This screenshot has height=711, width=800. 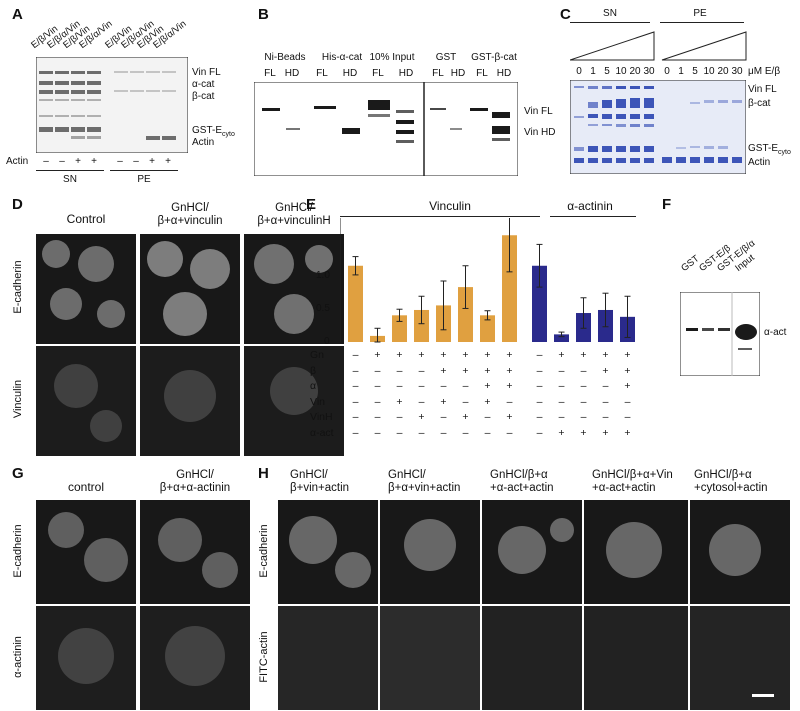 I want to click on band-label: α-act, so click(x=775, y=332).